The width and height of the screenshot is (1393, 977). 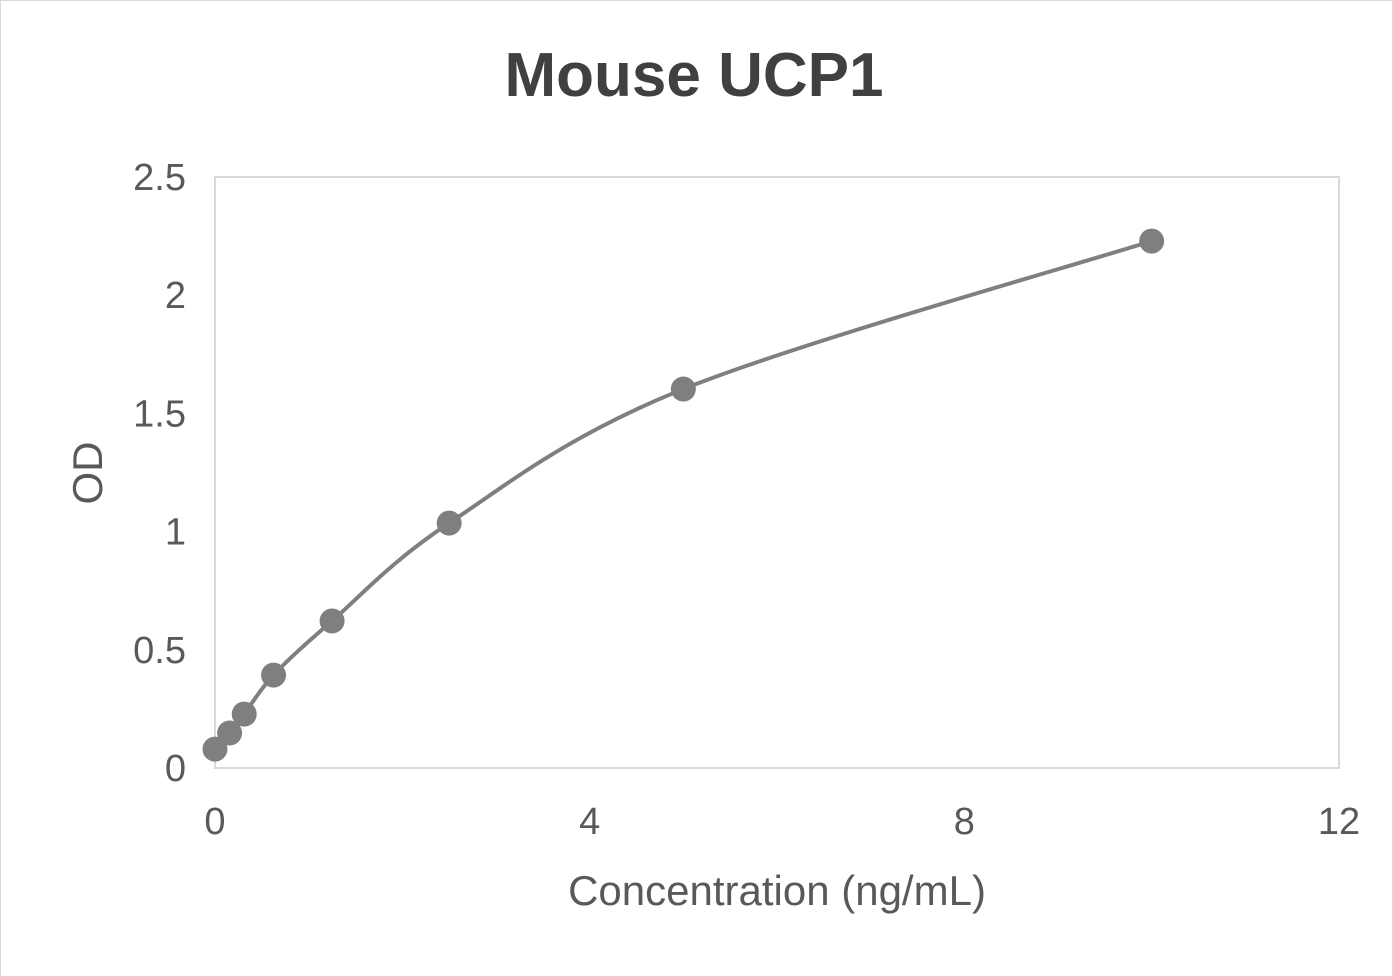 I want to click on y-tick-label: 2, so click(x=175, y=296).